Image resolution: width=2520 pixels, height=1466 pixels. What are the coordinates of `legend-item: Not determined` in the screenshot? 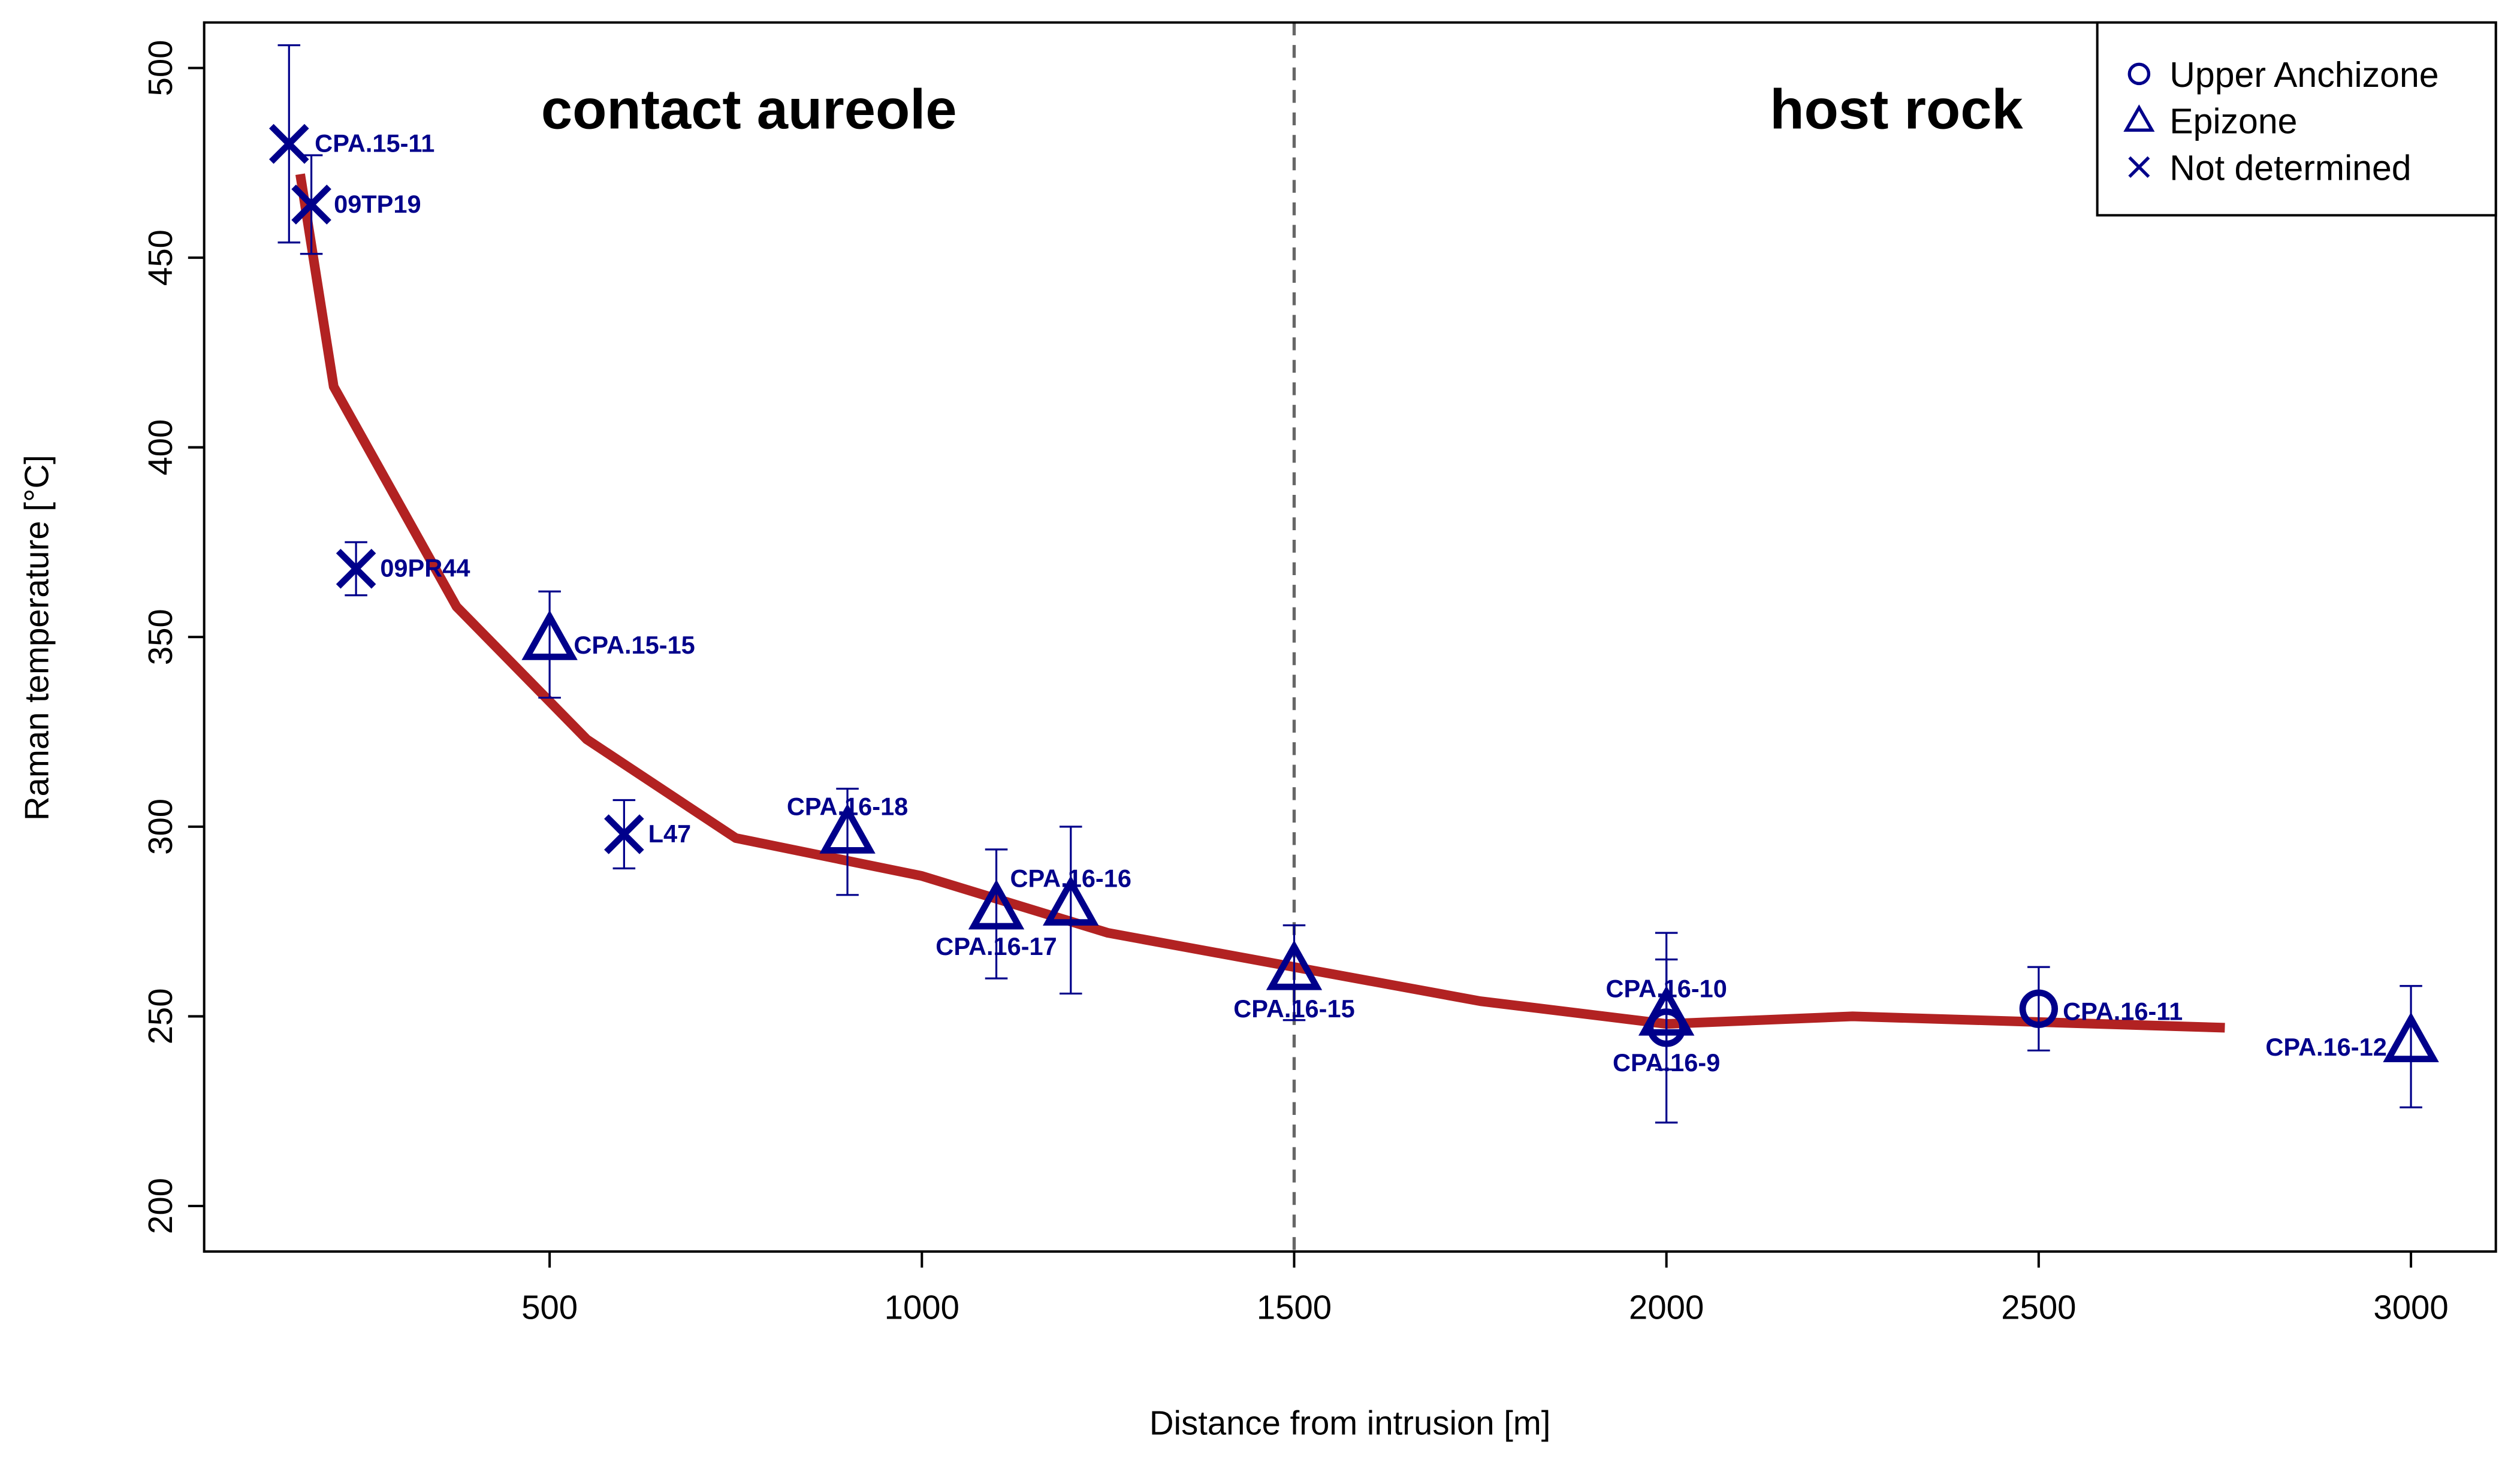 It's located at (2270, 168).